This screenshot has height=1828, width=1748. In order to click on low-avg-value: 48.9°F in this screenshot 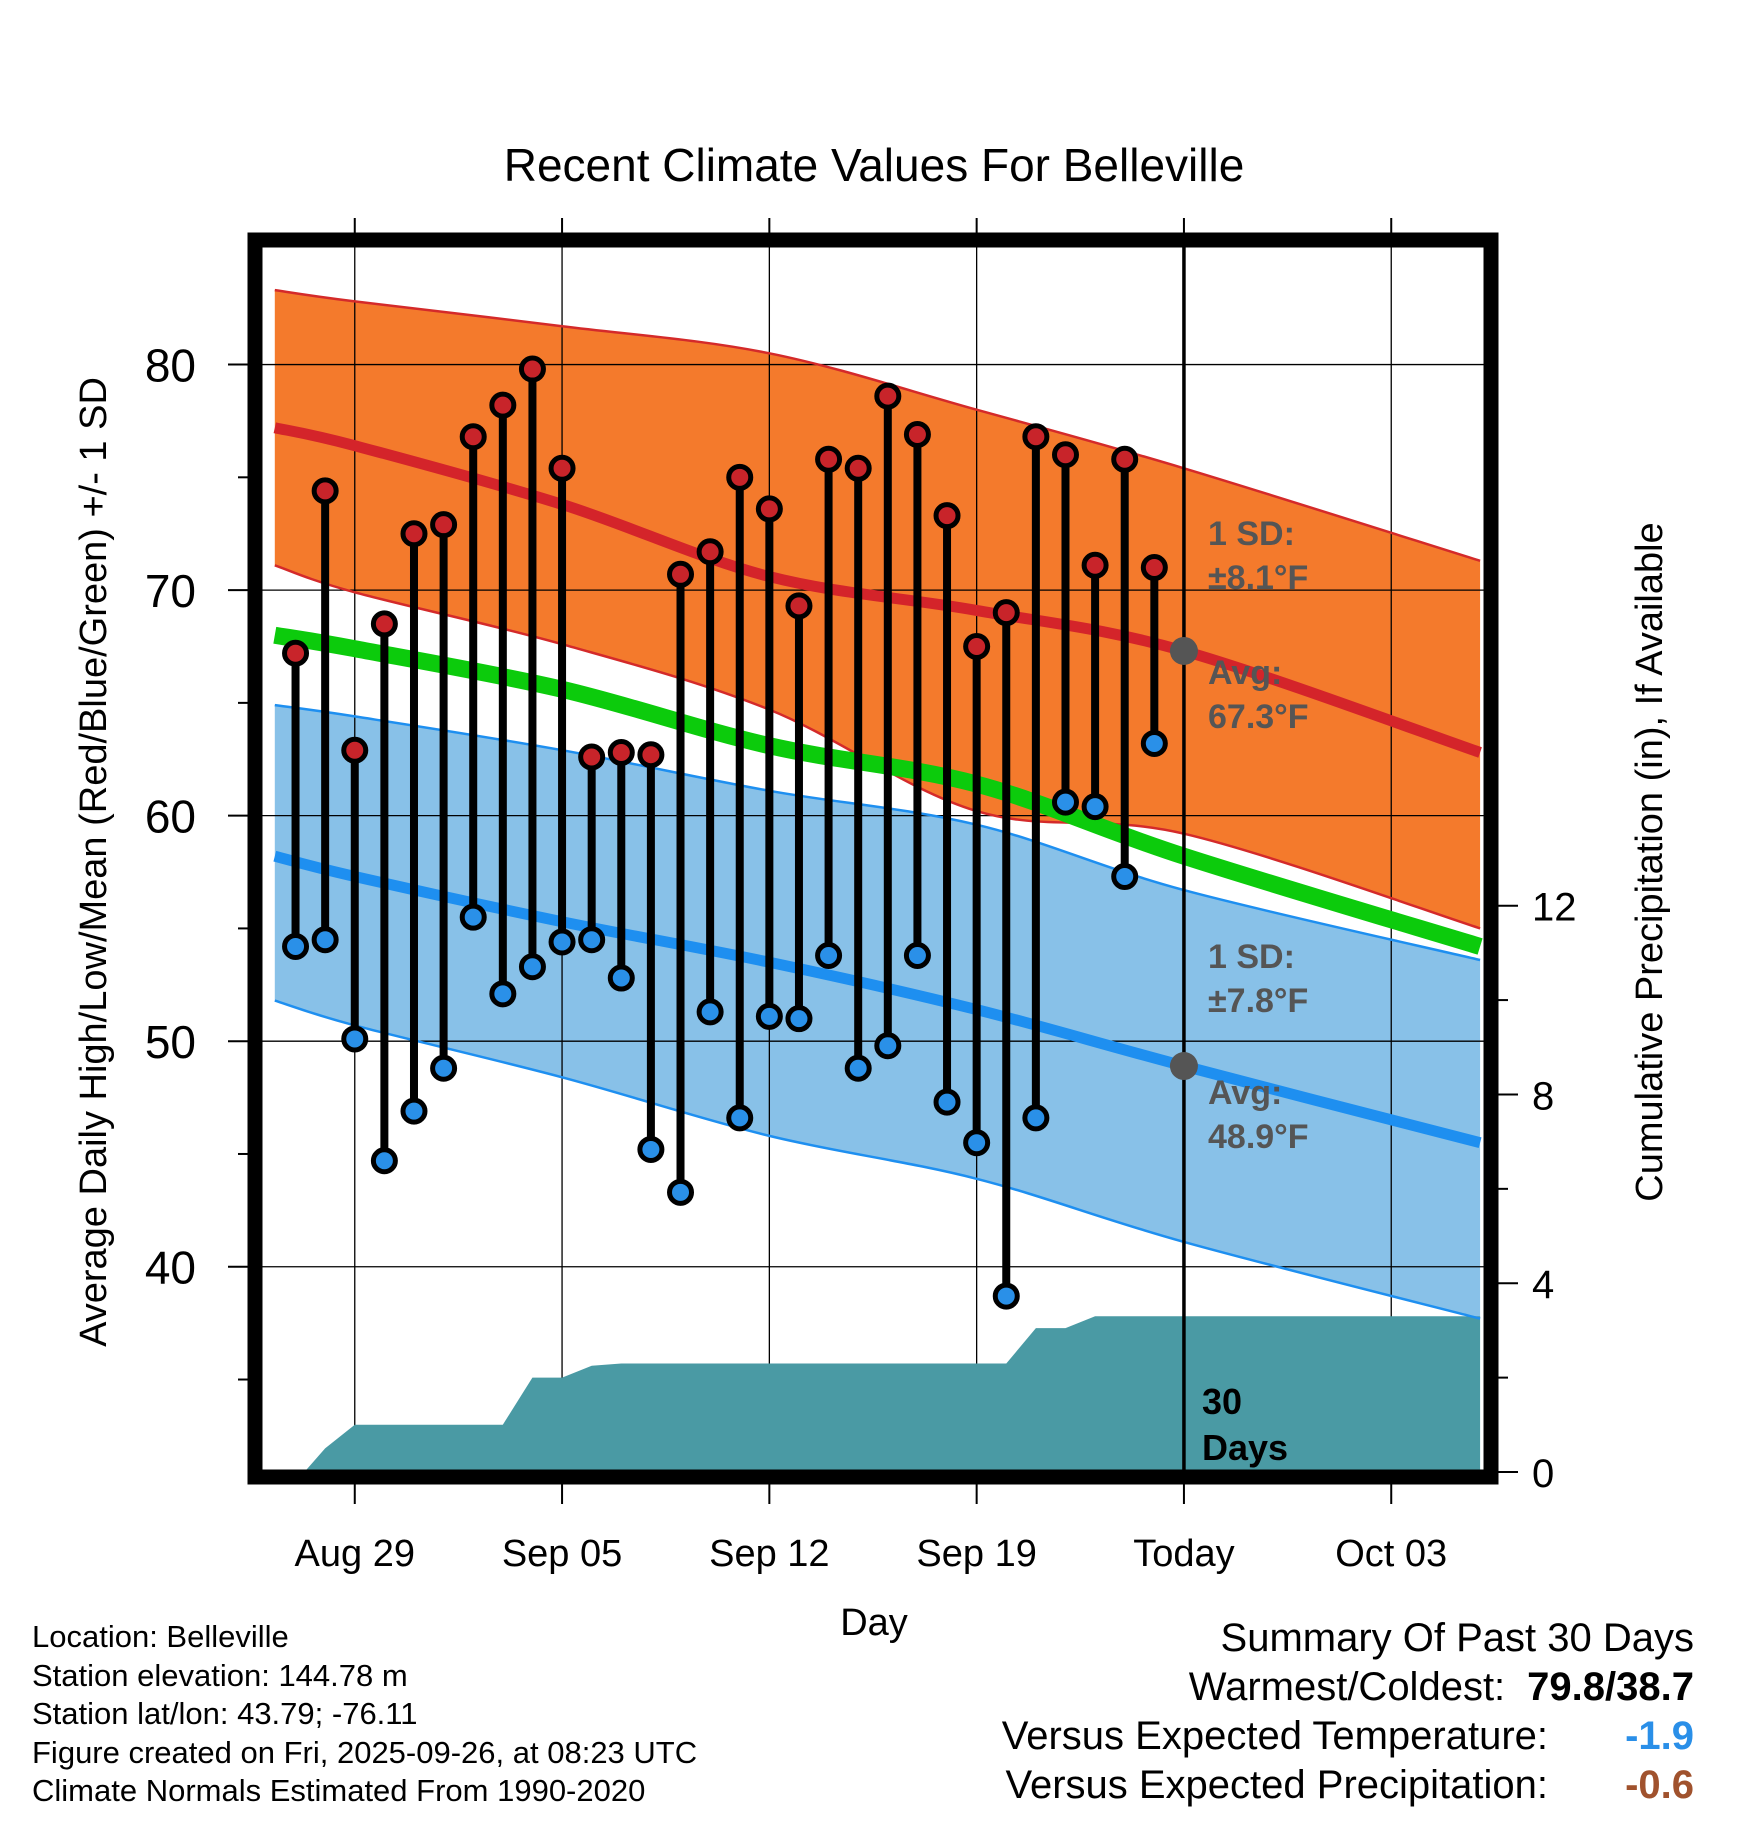, I will do `click(1258, 1137)`.